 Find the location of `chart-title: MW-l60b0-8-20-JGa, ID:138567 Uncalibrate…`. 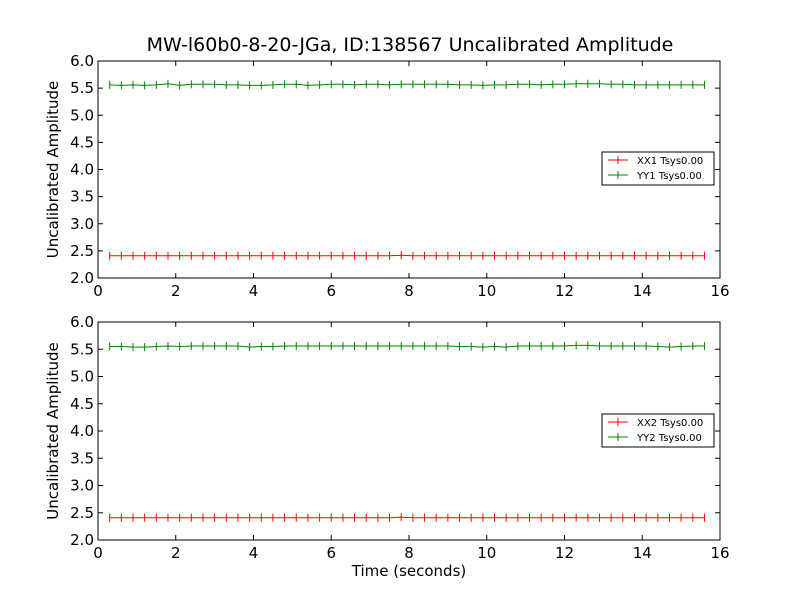

chart-title: MW-l60b0-8-20-JGa, ID:138567 Uncalibrate… is located at coordinates (410, 45).